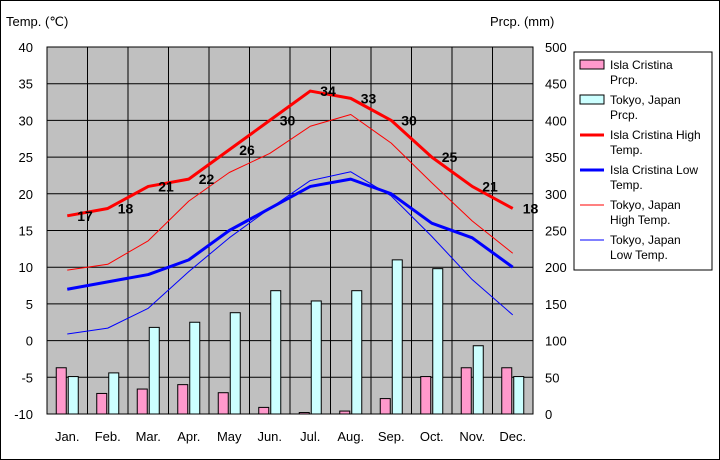 The image size is (720, 460). I want to click on x-tick-label: May, so click(229, 436).